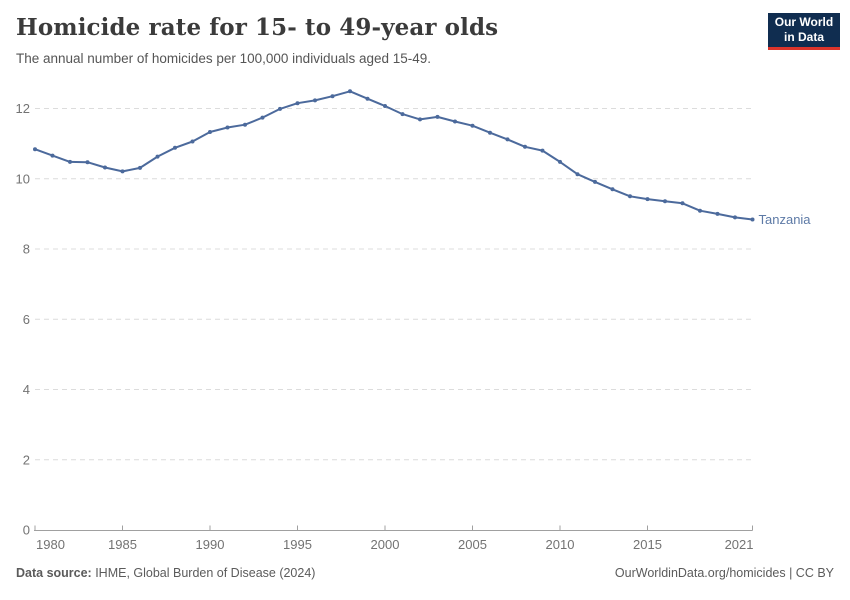  Describe the element at coordinates (26, 459) in the screenshot. I see `y-tick-label: 2` at that location.